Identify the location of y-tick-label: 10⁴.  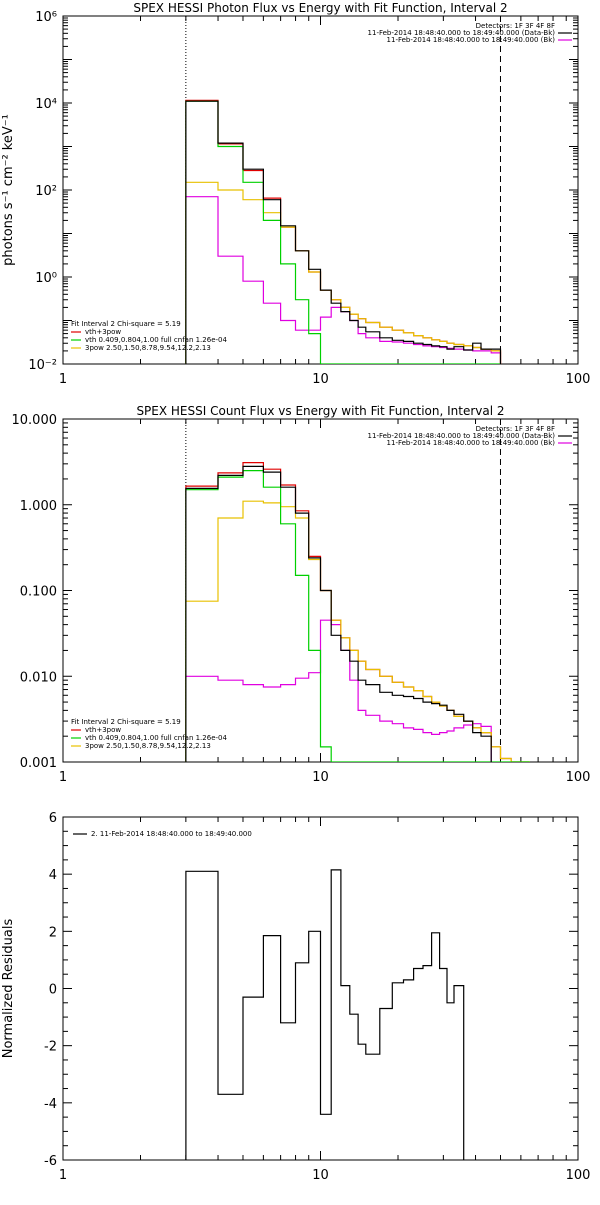
(46, 104).